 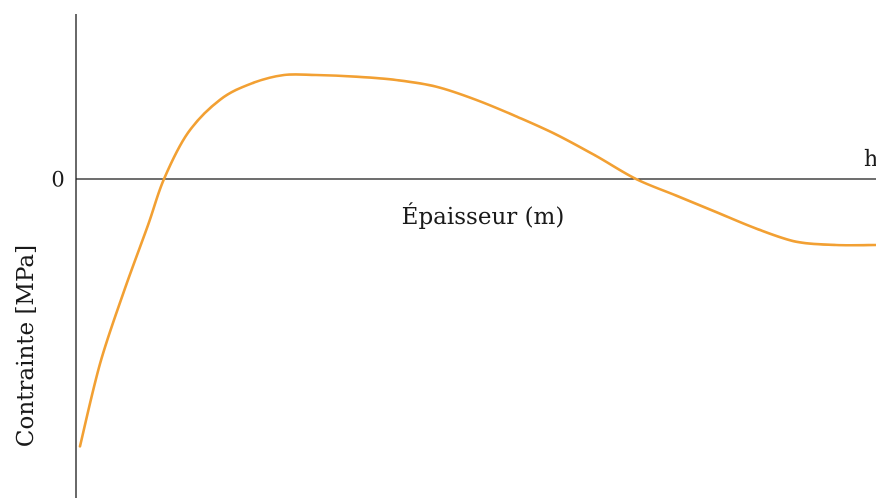 I want to click on x-axis-label: Épaisseur (m), so click(x=483, y=216).